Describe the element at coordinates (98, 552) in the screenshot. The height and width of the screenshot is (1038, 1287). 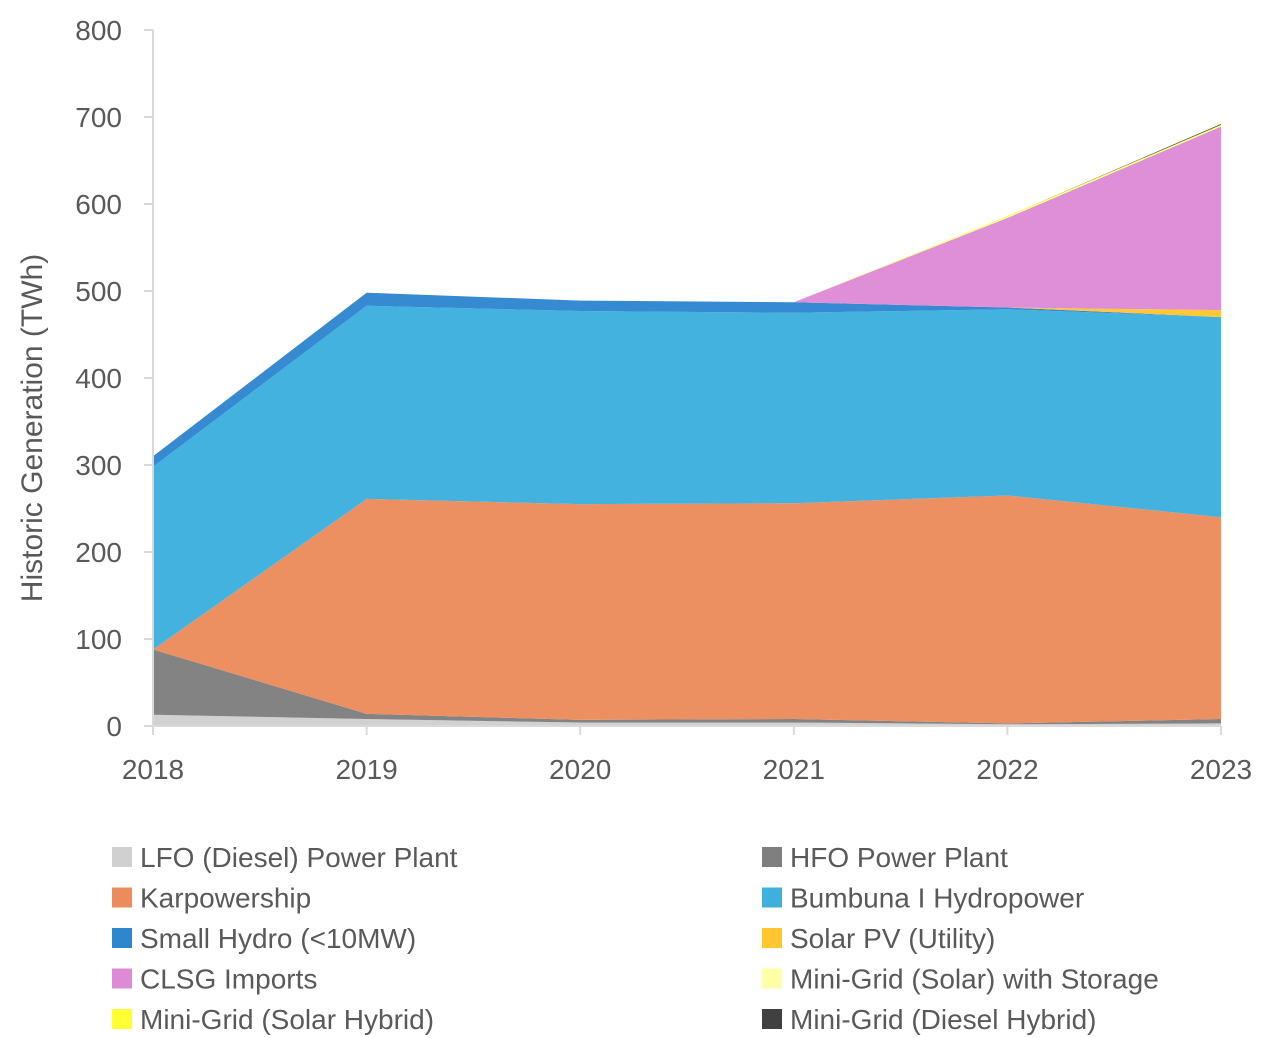
I see `y-tick-label: 200` at that location.